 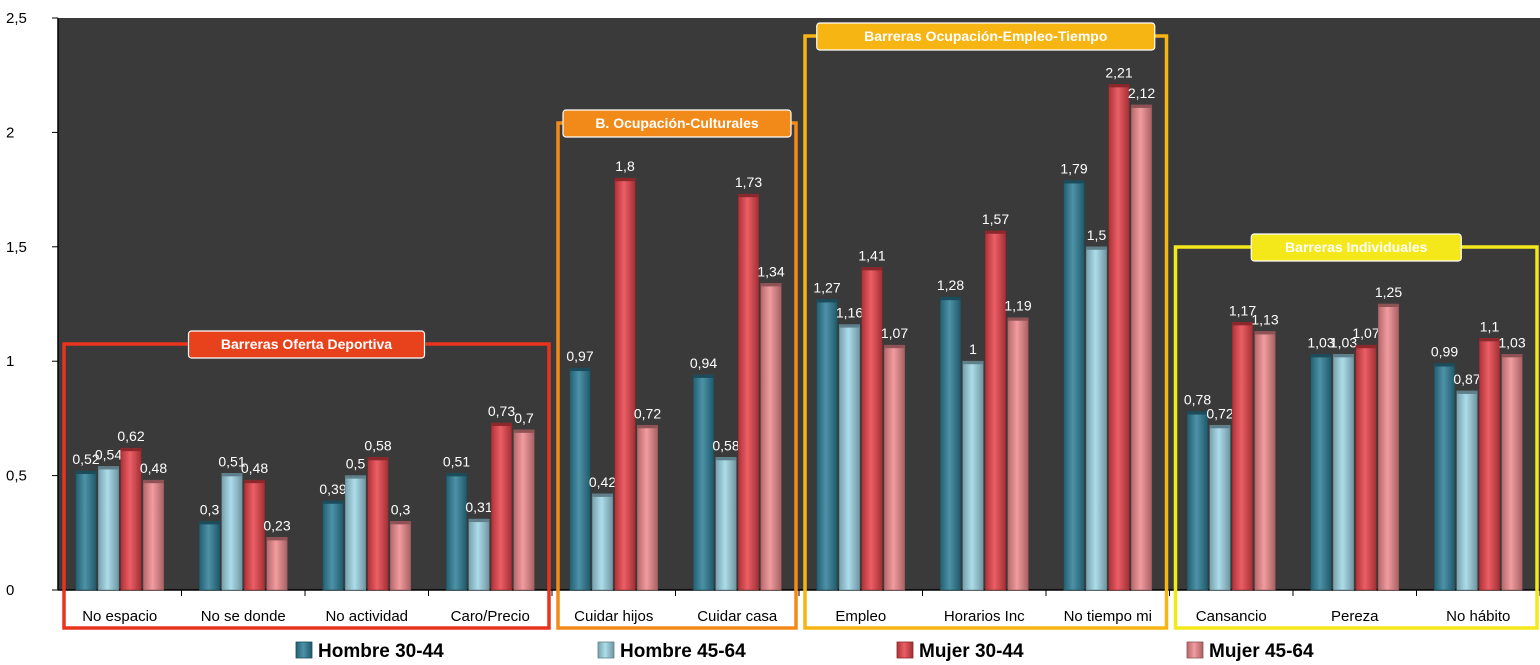 I want to click on data-label: 0,87, so click(x=1466, y=379).